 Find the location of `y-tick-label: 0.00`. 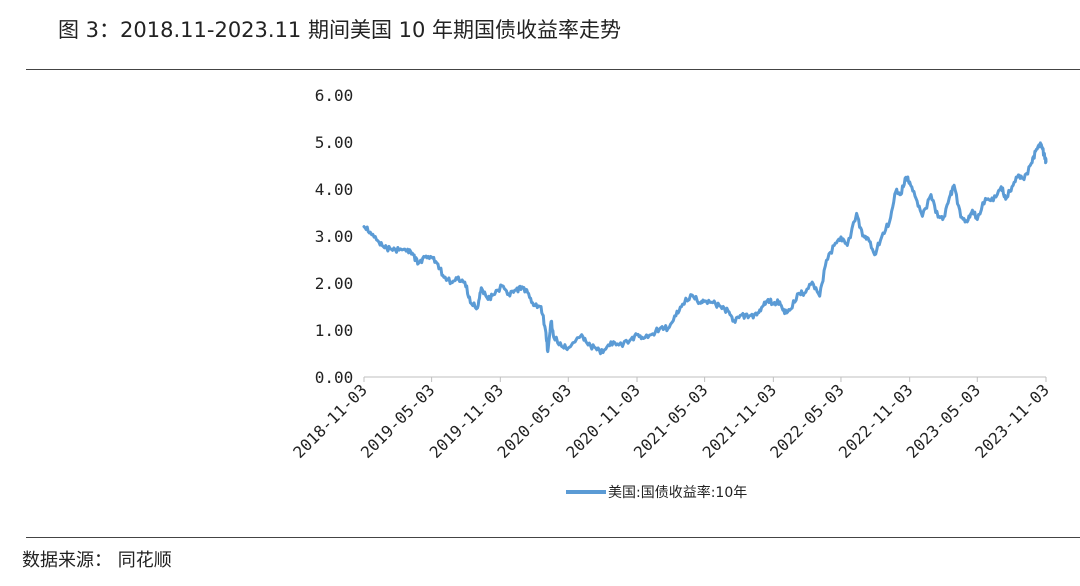

y-tick-label: 0.00 is located at coordinates (334, 377).